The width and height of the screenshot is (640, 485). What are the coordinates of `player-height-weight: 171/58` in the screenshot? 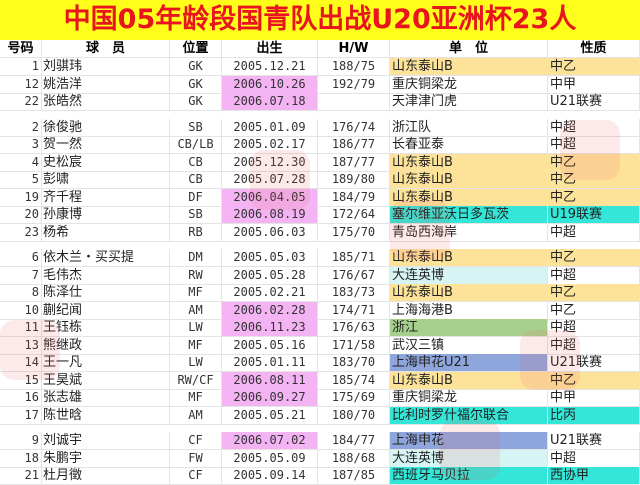 It's located at (354, 345).